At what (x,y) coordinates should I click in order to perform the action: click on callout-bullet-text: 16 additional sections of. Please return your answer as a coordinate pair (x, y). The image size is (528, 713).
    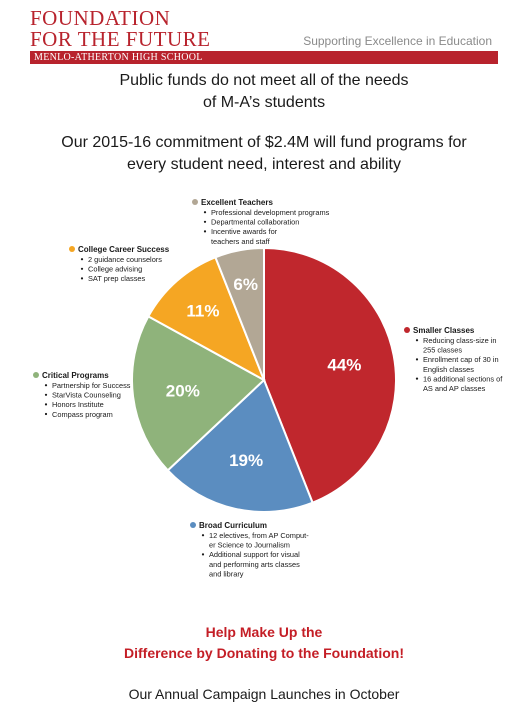
    Looking at the image, I should click on (463, 378).